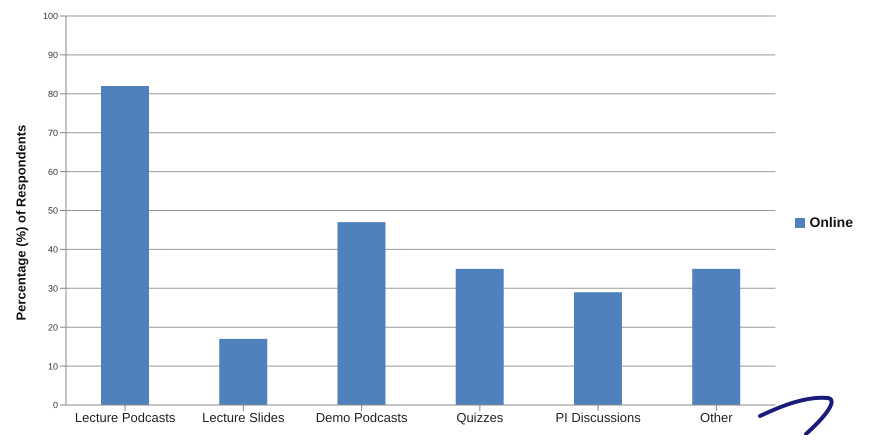 The height and width of the screenshot is (443, 881). Describe the element at coordinates (125, 418) in the screenshot. I see `x-tick-label: Lecture Podcasts` at that location.